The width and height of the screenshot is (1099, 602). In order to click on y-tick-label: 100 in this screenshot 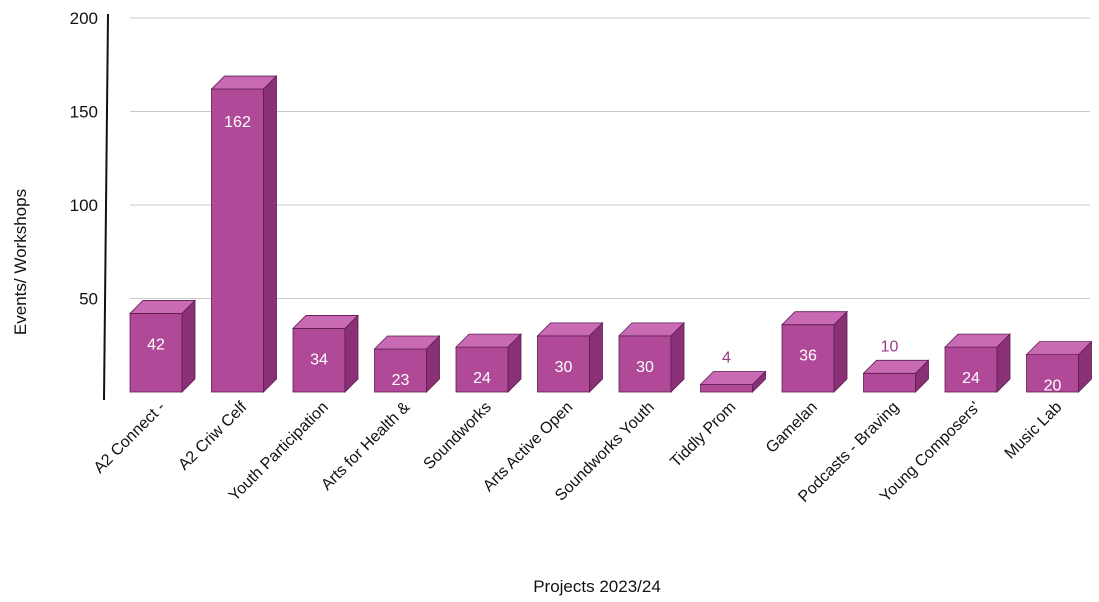, I will do `click(84, 205)`.